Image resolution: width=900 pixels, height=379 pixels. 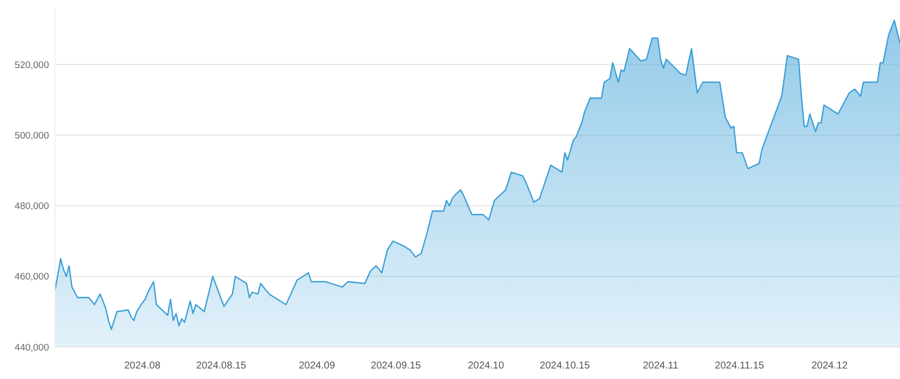 What do you see at coordinates (221, 366) in the screenshot?
I see `x-tick-label: 2024.08.15` at bounding box center [221, 366].